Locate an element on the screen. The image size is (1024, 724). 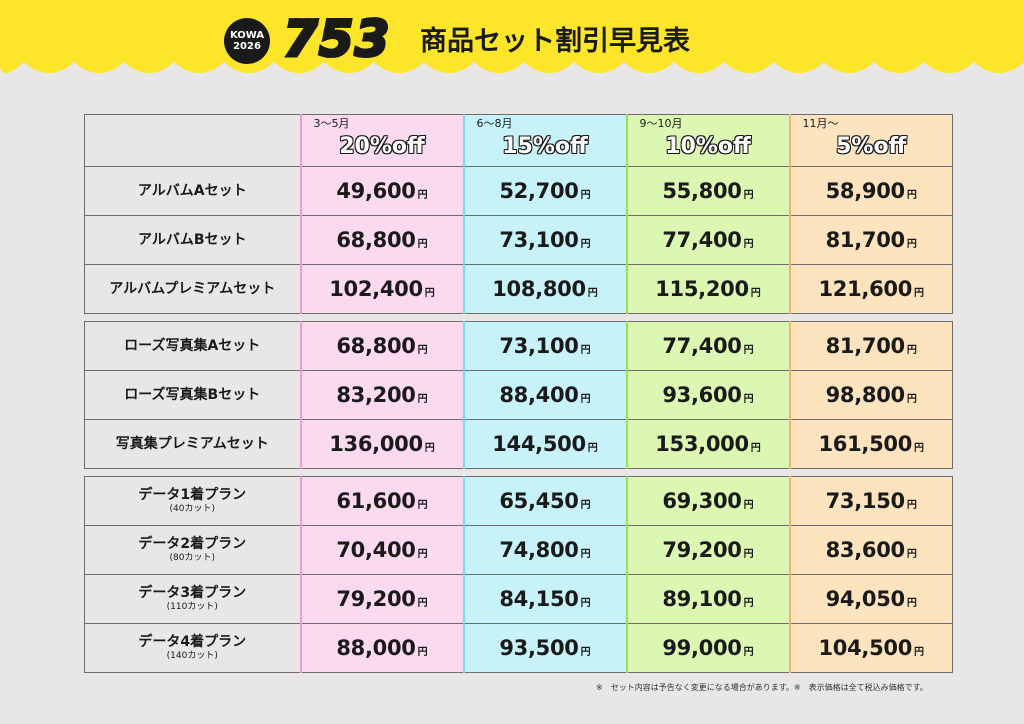
price-cell: 93,500 円 is located at coordinates (544, 648).